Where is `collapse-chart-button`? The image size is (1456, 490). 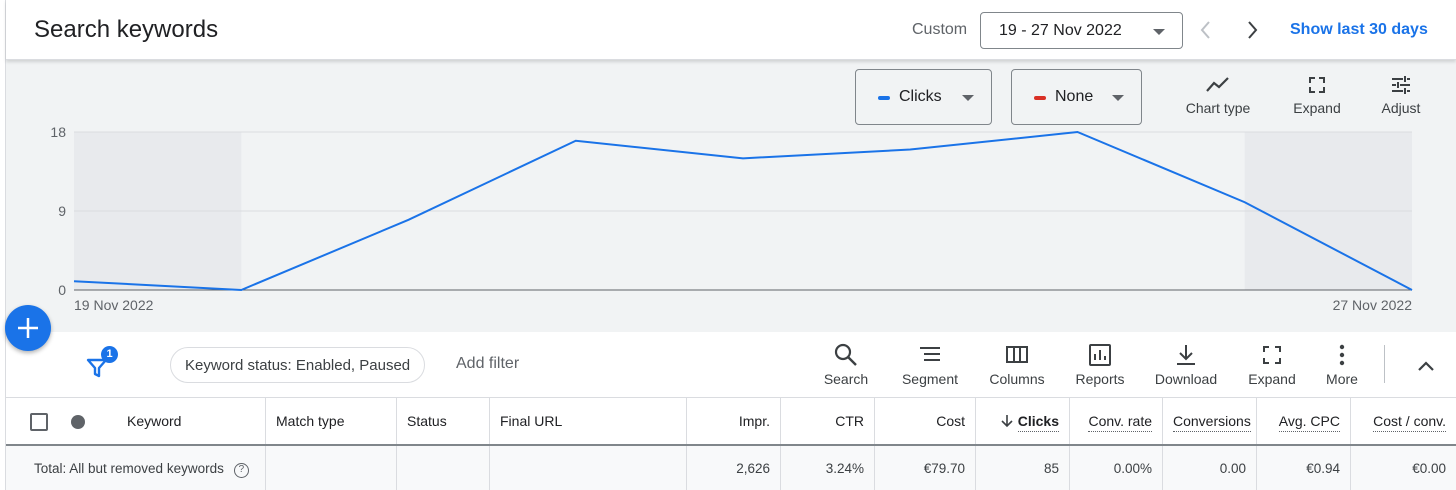
collapse-chart-button is located at coordinates (1426, 366).